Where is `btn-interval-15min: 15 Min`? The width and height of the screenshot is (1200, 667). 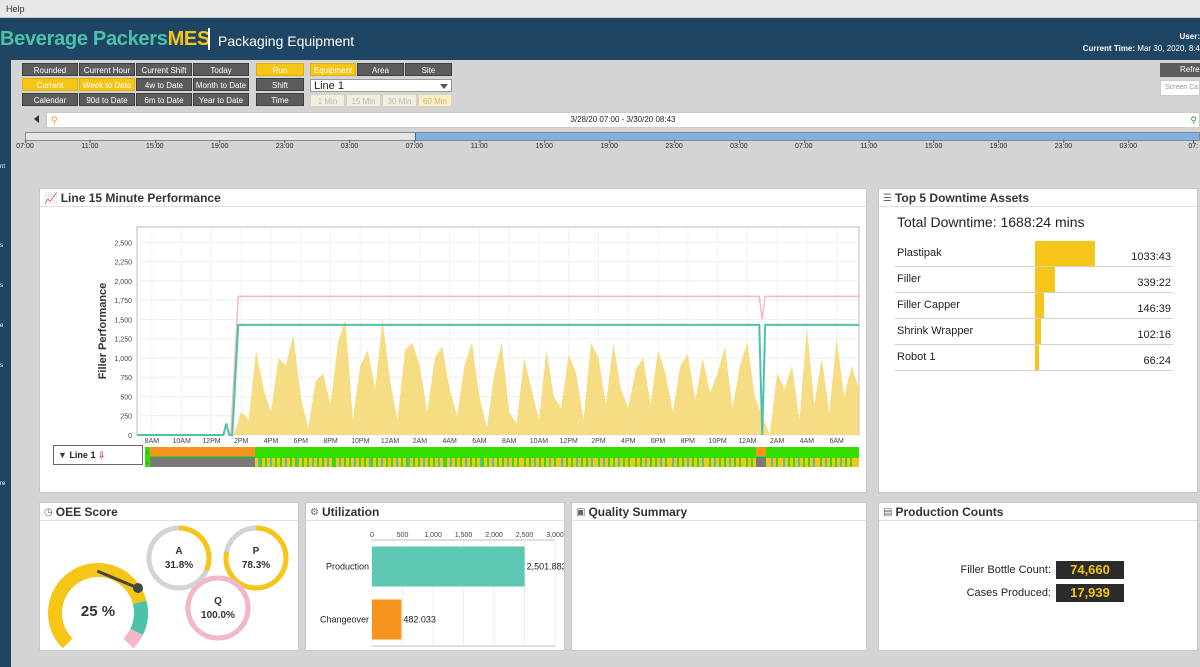
btn-interval-15min: 15 Min is located at coordinates (363, 100).